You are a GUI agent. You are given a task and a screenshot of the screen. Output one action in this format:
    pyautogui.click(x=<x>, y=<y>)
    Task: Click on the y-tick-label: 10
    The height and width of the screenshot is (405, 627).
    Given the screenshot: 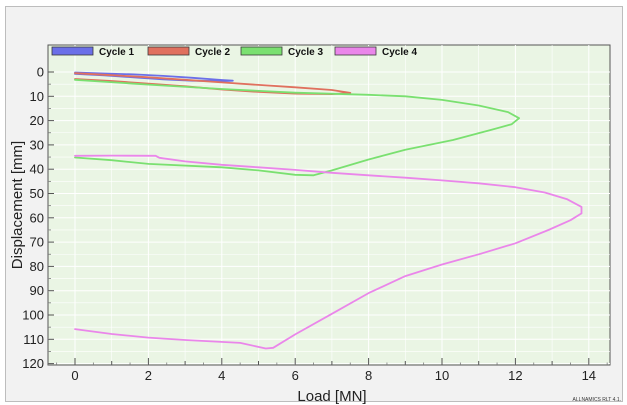 What is the action you would take?
    pyautogui.click(x=37, y=96)
    